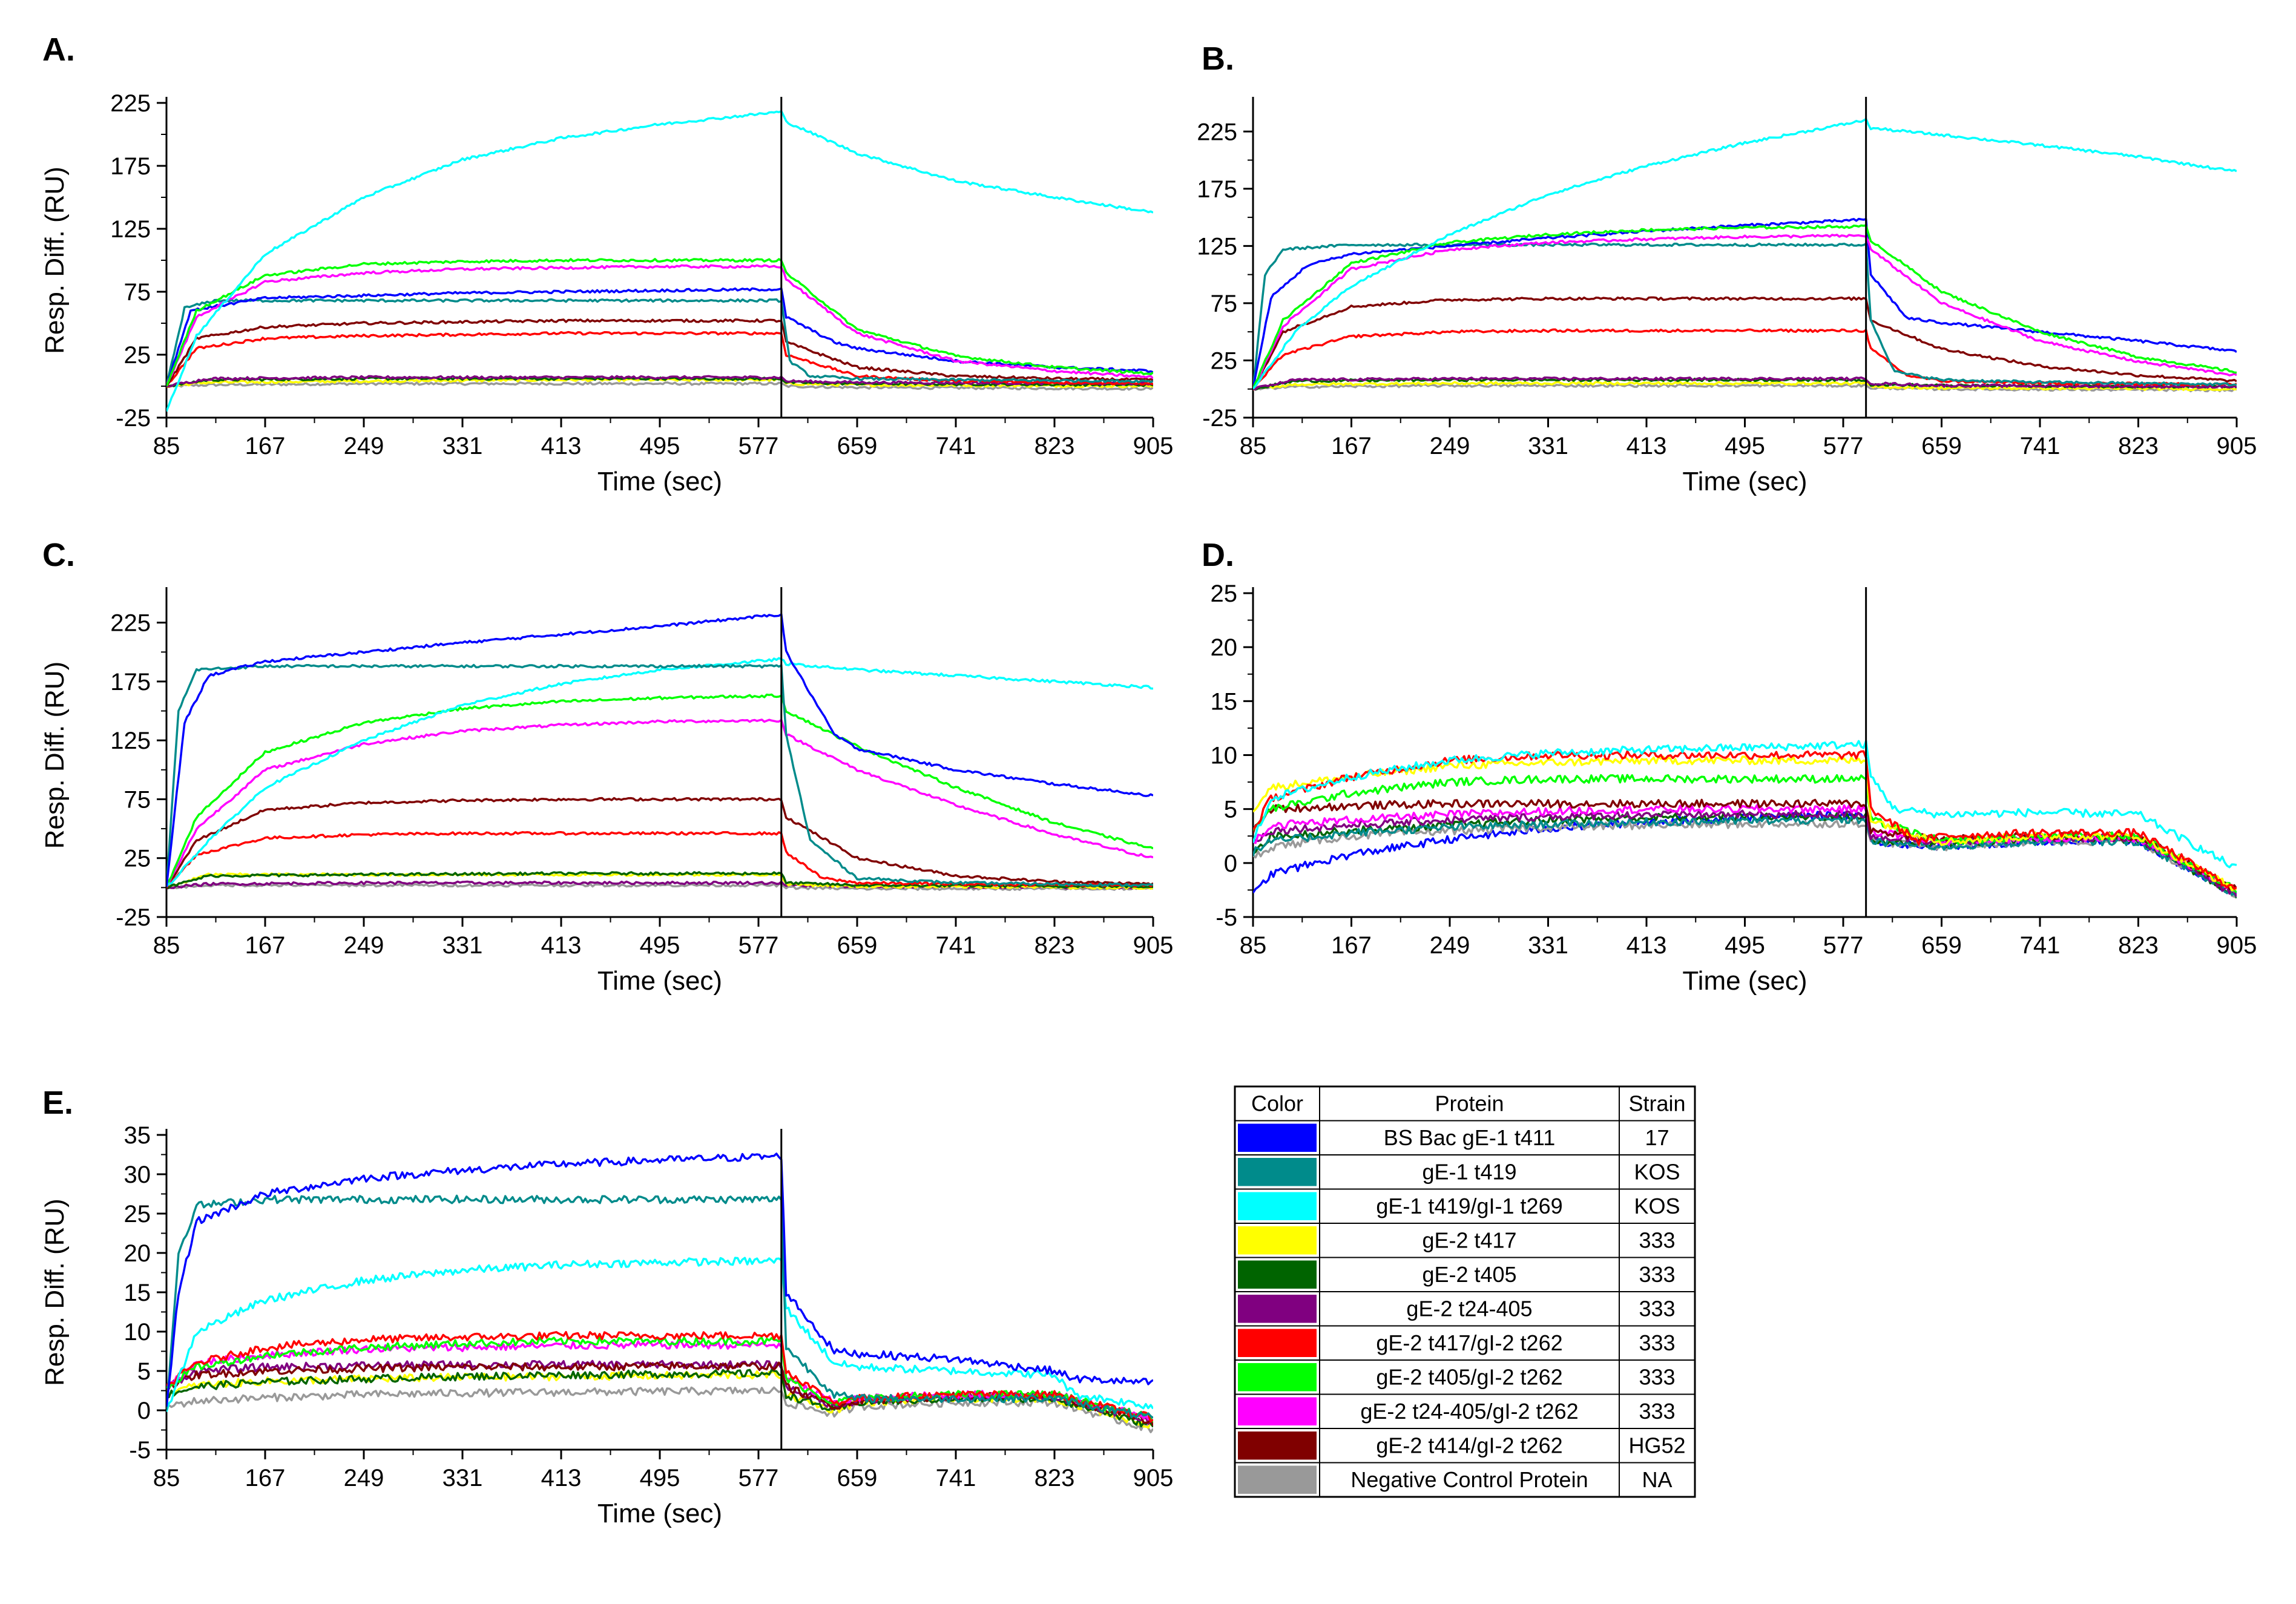 This screenshot has width=2296, height=1604. I want to click on x-axis-title: Time (sec), so click(1745, 482).